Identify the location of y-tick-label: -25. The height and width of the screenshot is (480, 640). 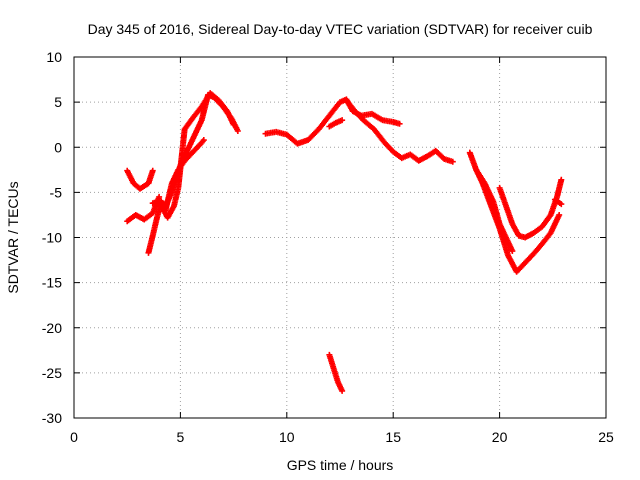
(52, 373).